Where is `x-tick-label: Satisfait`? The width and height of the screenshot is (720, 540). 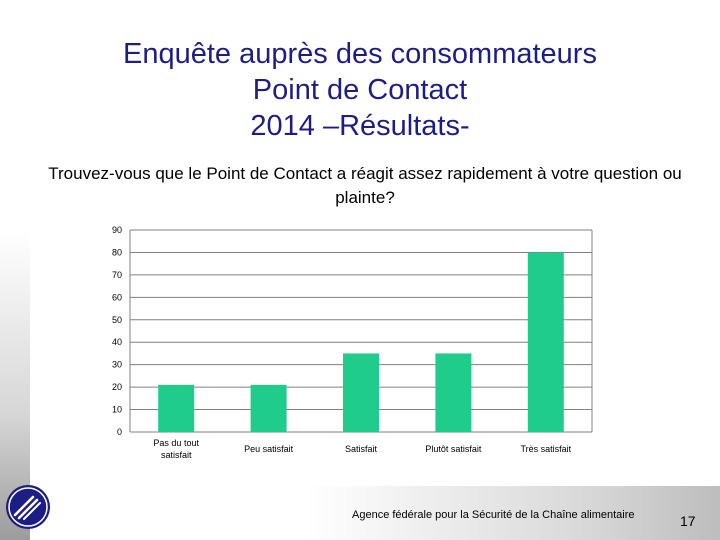 x-tick-label: Satisfait is located at coordinates (361, 449).